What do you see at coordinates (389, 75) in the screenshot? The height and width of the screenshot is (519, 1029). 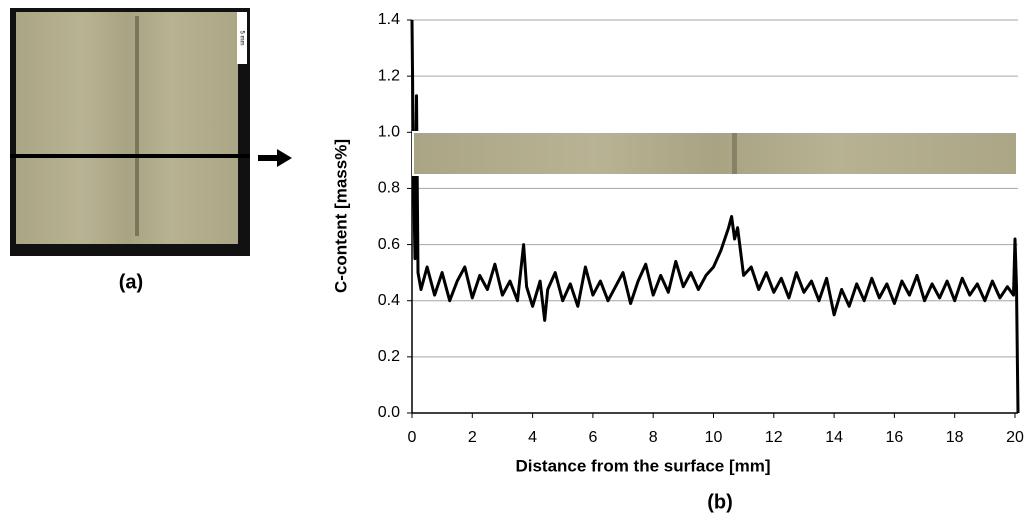 I see `y-tick-label: 1.2` at bounding box center [389, 75].